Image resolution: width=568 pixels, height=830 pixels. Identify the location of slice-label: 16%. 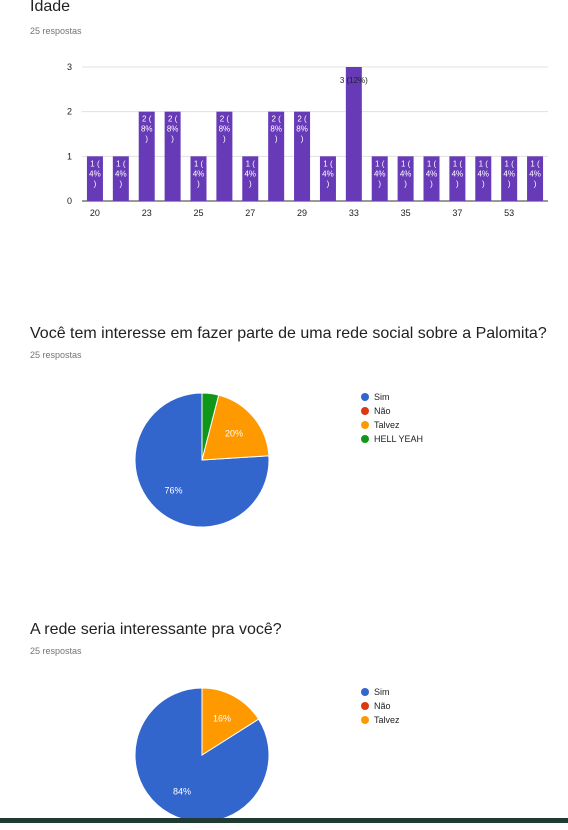
(222, 719).